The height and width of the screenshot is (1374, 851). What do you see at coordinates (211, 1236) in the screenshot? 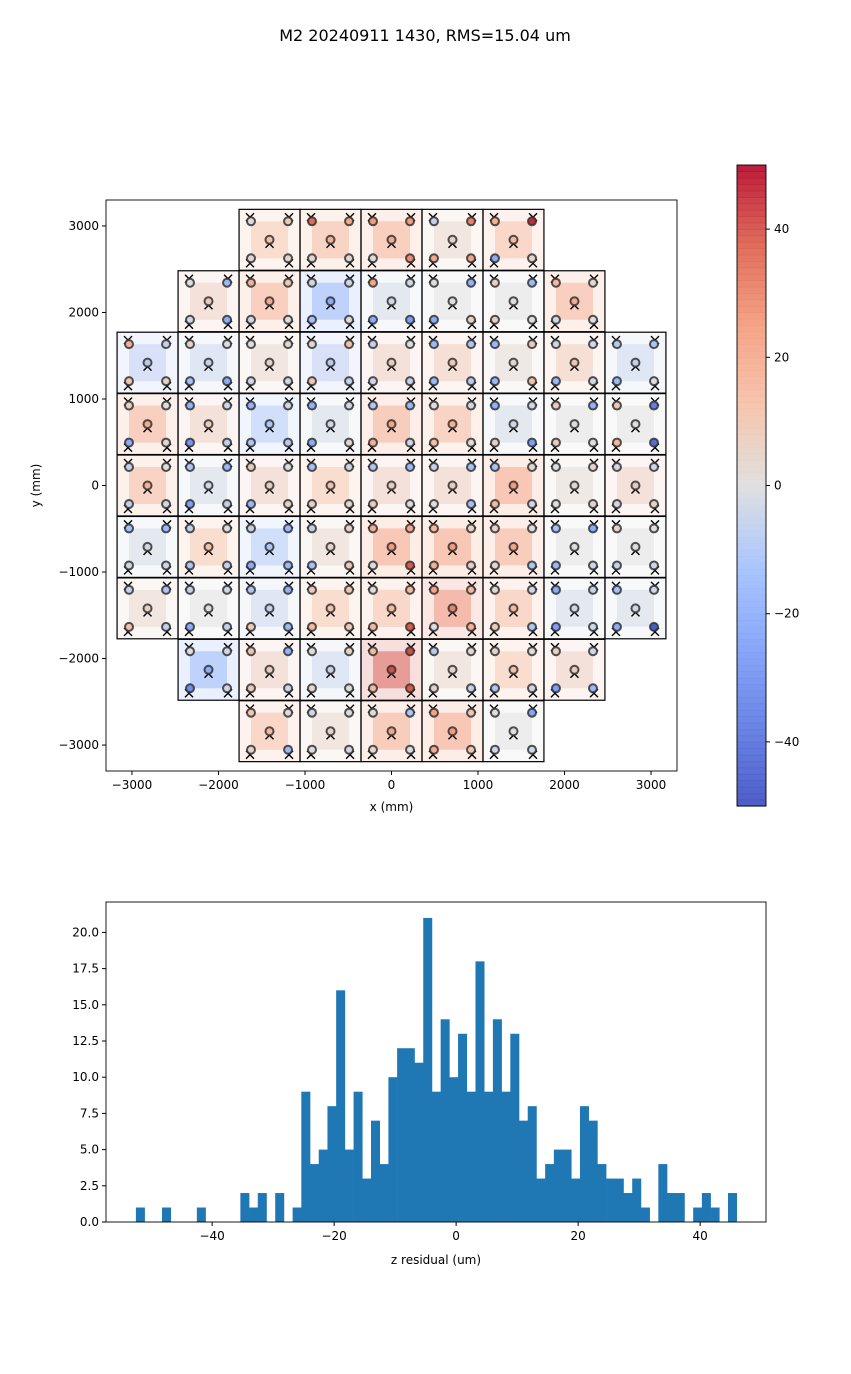
I see `x-tick-label: −40` at bounding box center [211, 1236].